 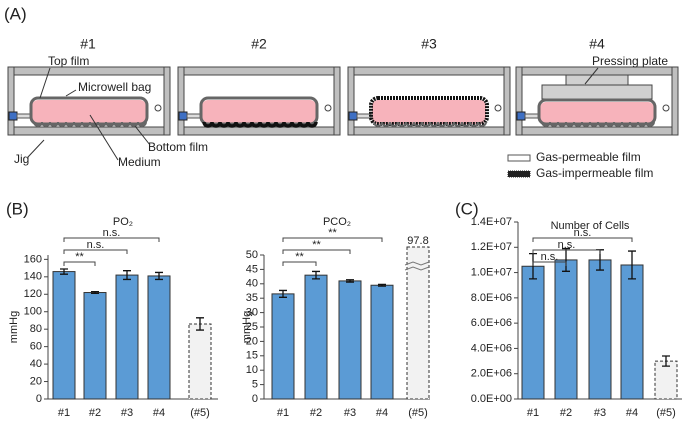 I want to click on label: Top film, so click(x=68, y=61).